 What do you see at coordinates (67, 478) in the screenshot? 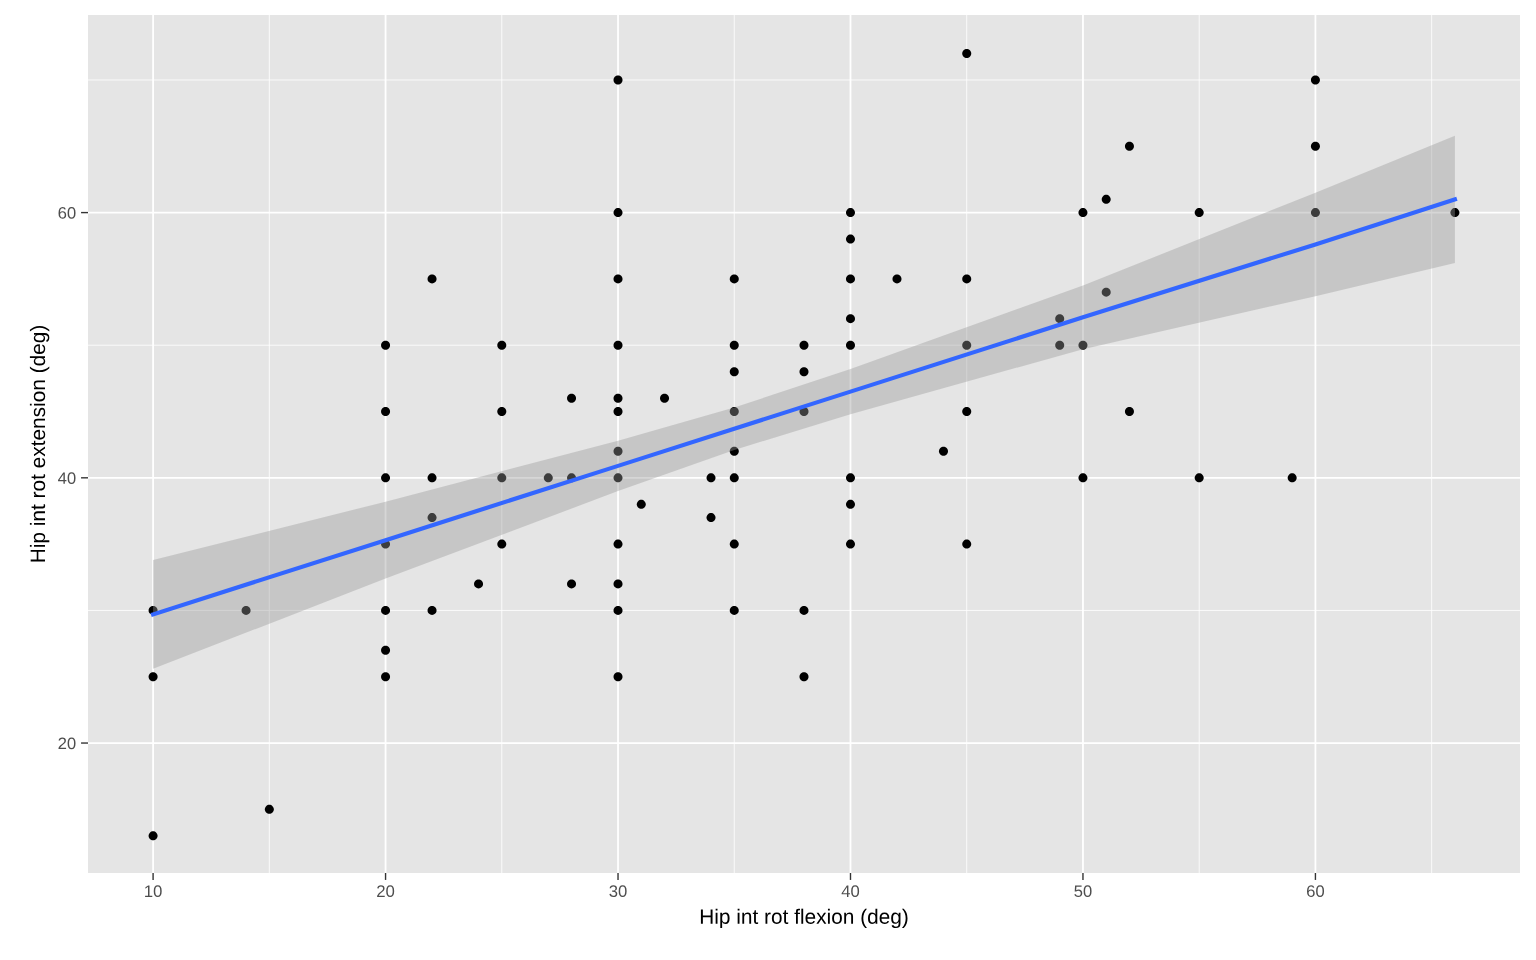
I see `y-tick-label: 40` at bounding box center [67, 478].